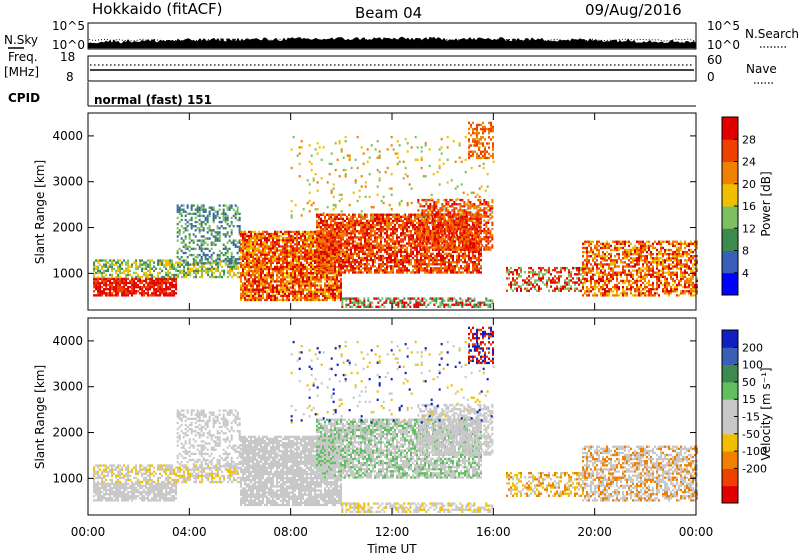  I want to click on freq-unit-label: [MHz], so click(21, 72).